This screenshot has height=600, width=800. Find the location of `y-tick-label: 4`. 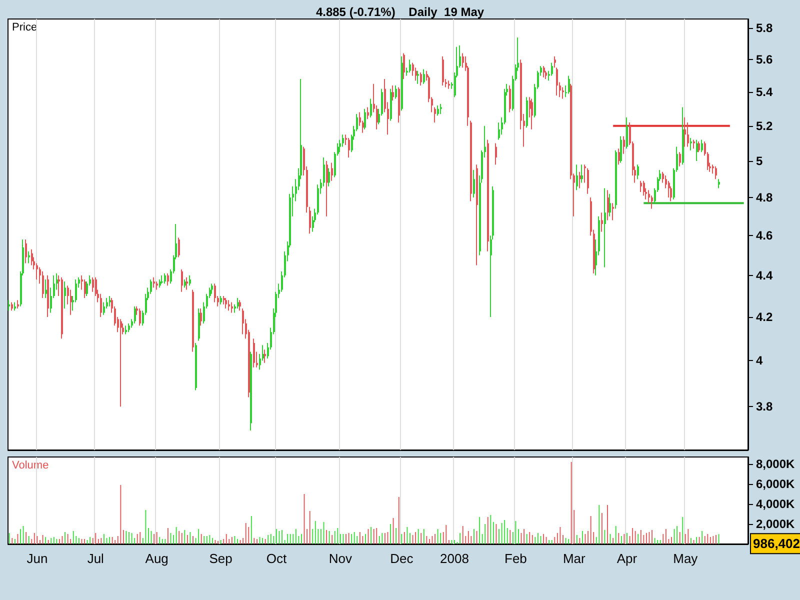

y-tick-label: 4 is located at coordinates (759, 361).